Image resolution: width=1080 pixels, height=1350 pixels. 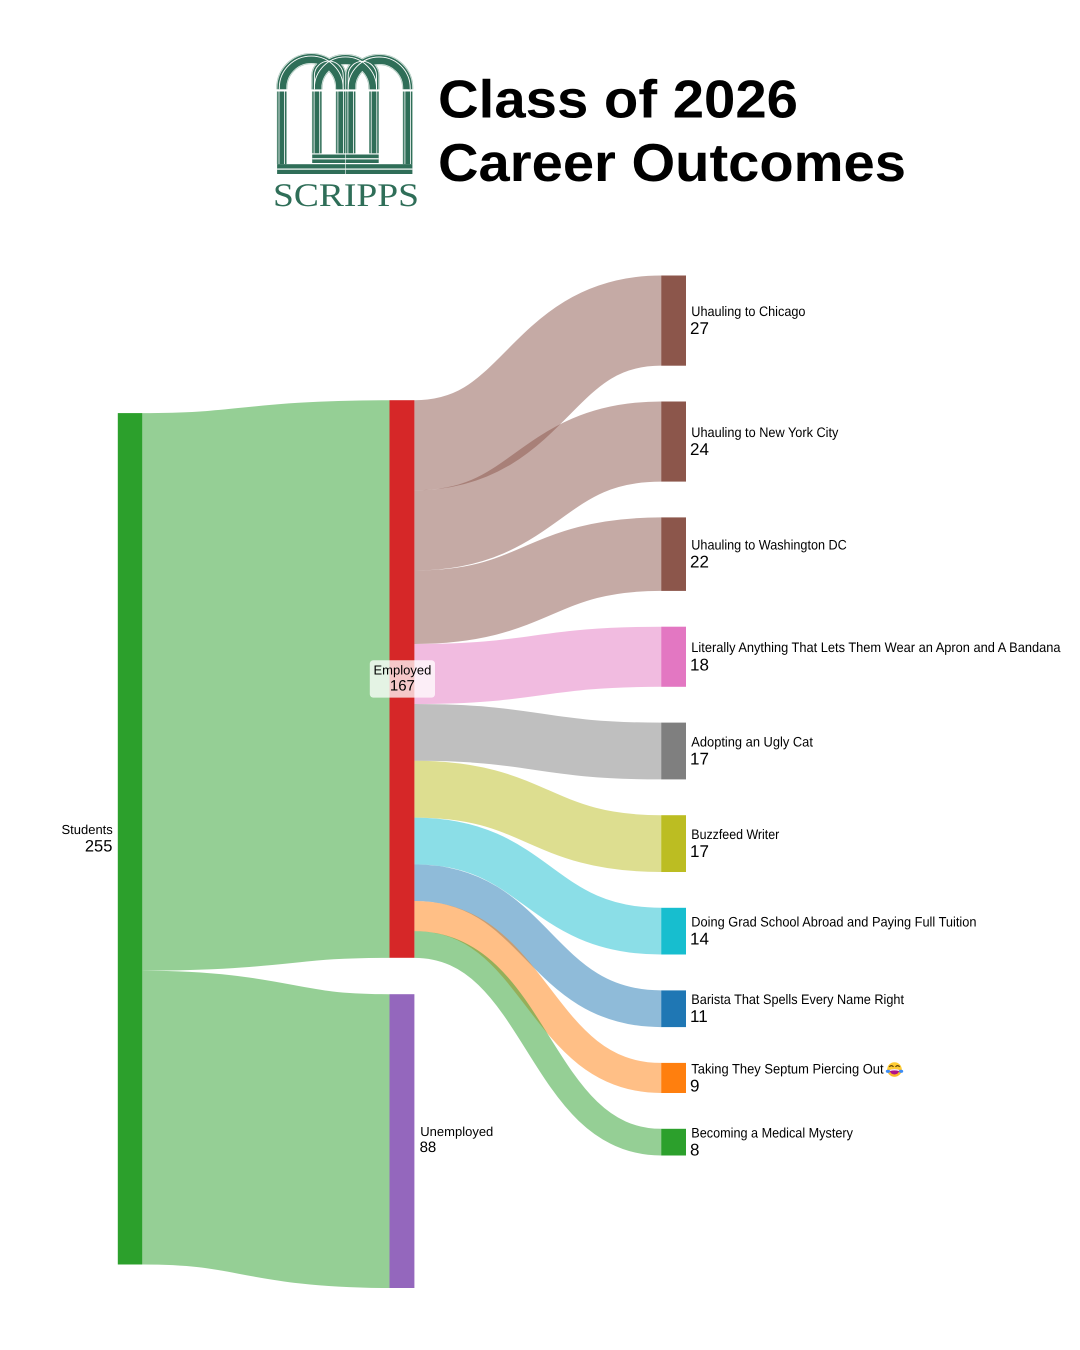 I want to click on svg-text: 22, so click(x=699, y=562).